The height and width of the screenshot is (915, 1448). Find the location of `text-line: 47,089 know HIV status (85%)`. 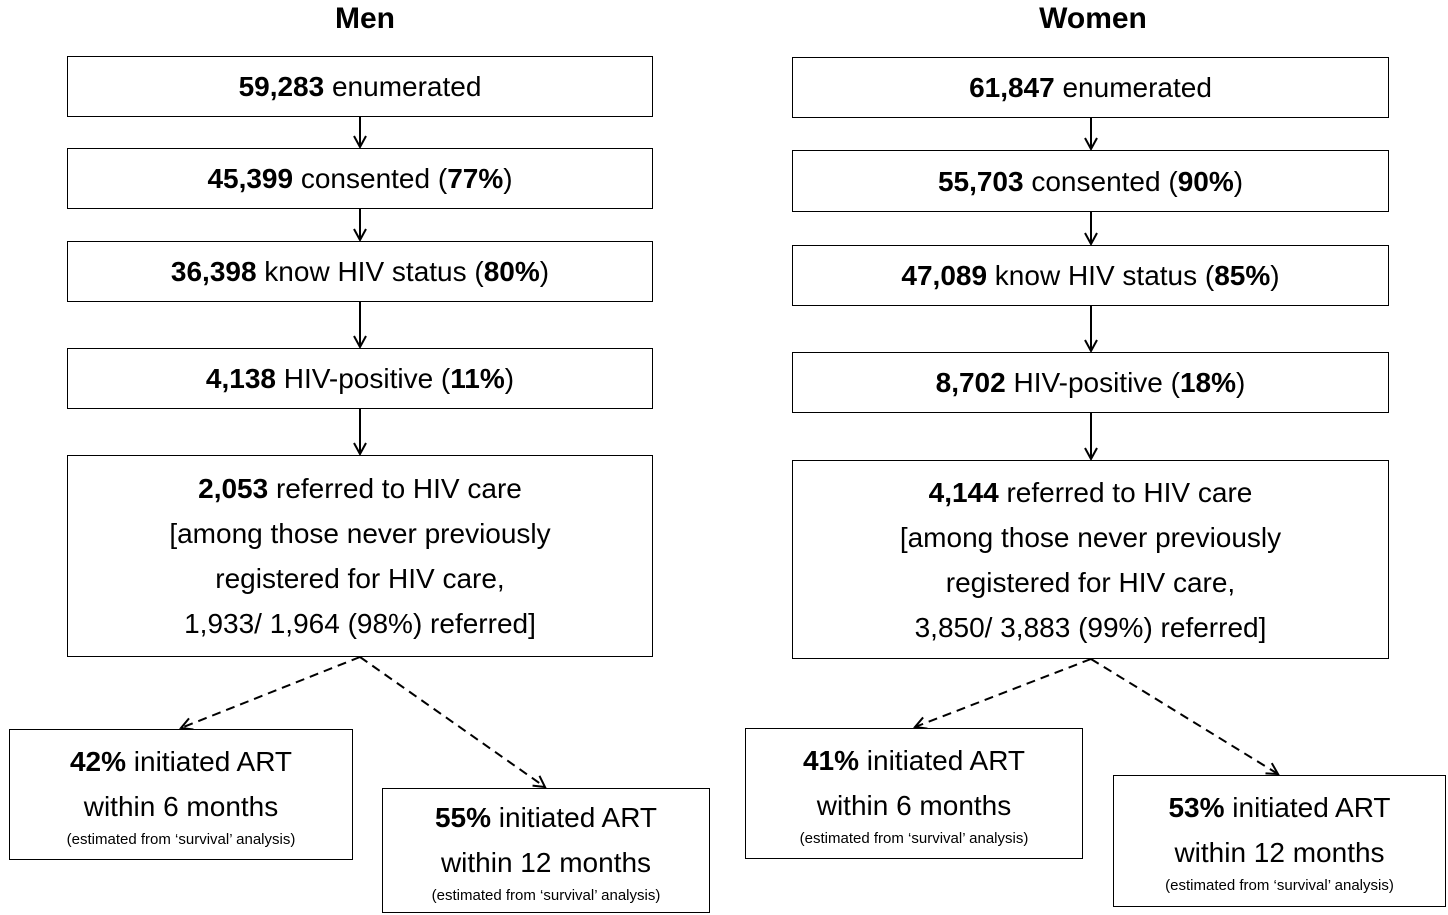

text-line: 47,089 know HIV status (85%) is located at coordinates (1090, 275).